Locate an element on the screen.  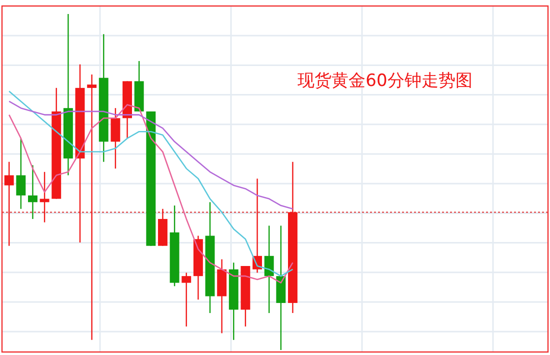
text: 现货黄金60分钟走势图 is located at coordinates (385, 81).